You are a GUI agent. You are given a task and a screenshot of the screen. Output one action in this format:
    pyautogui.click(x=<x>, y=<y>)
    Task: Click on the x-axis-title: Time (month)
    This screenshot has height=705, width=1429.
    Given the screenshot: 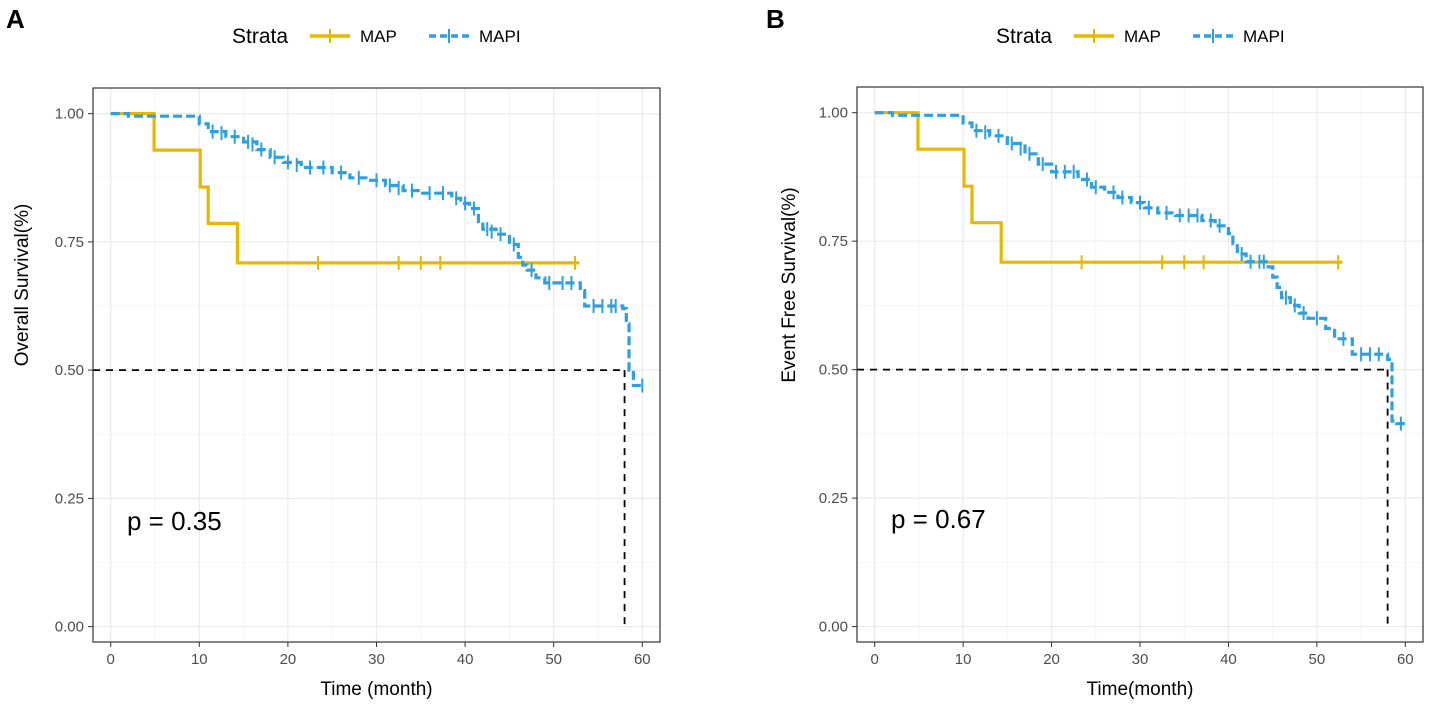 What is the action you would take?
    pyautogui.click(x=376, y=689)
    